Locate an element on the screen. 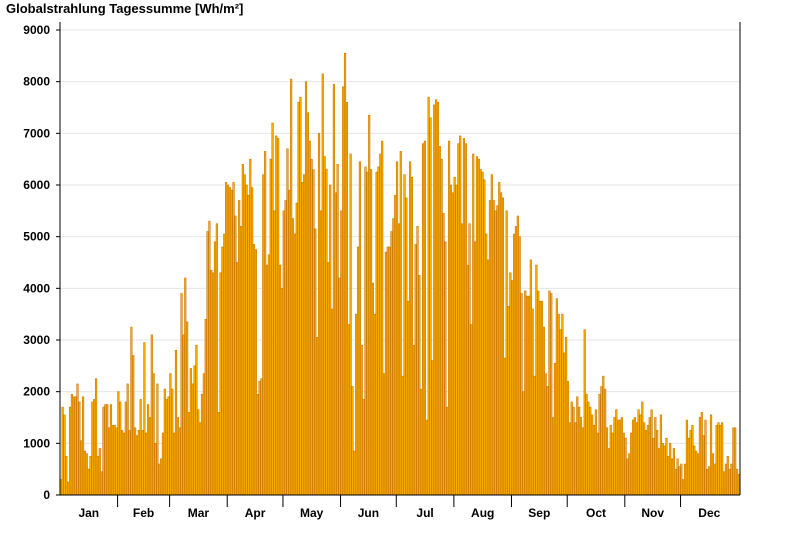  chart-title: Globalstrahlung Tagessumme [Wh/m²] is located at coordinates (125, 8).